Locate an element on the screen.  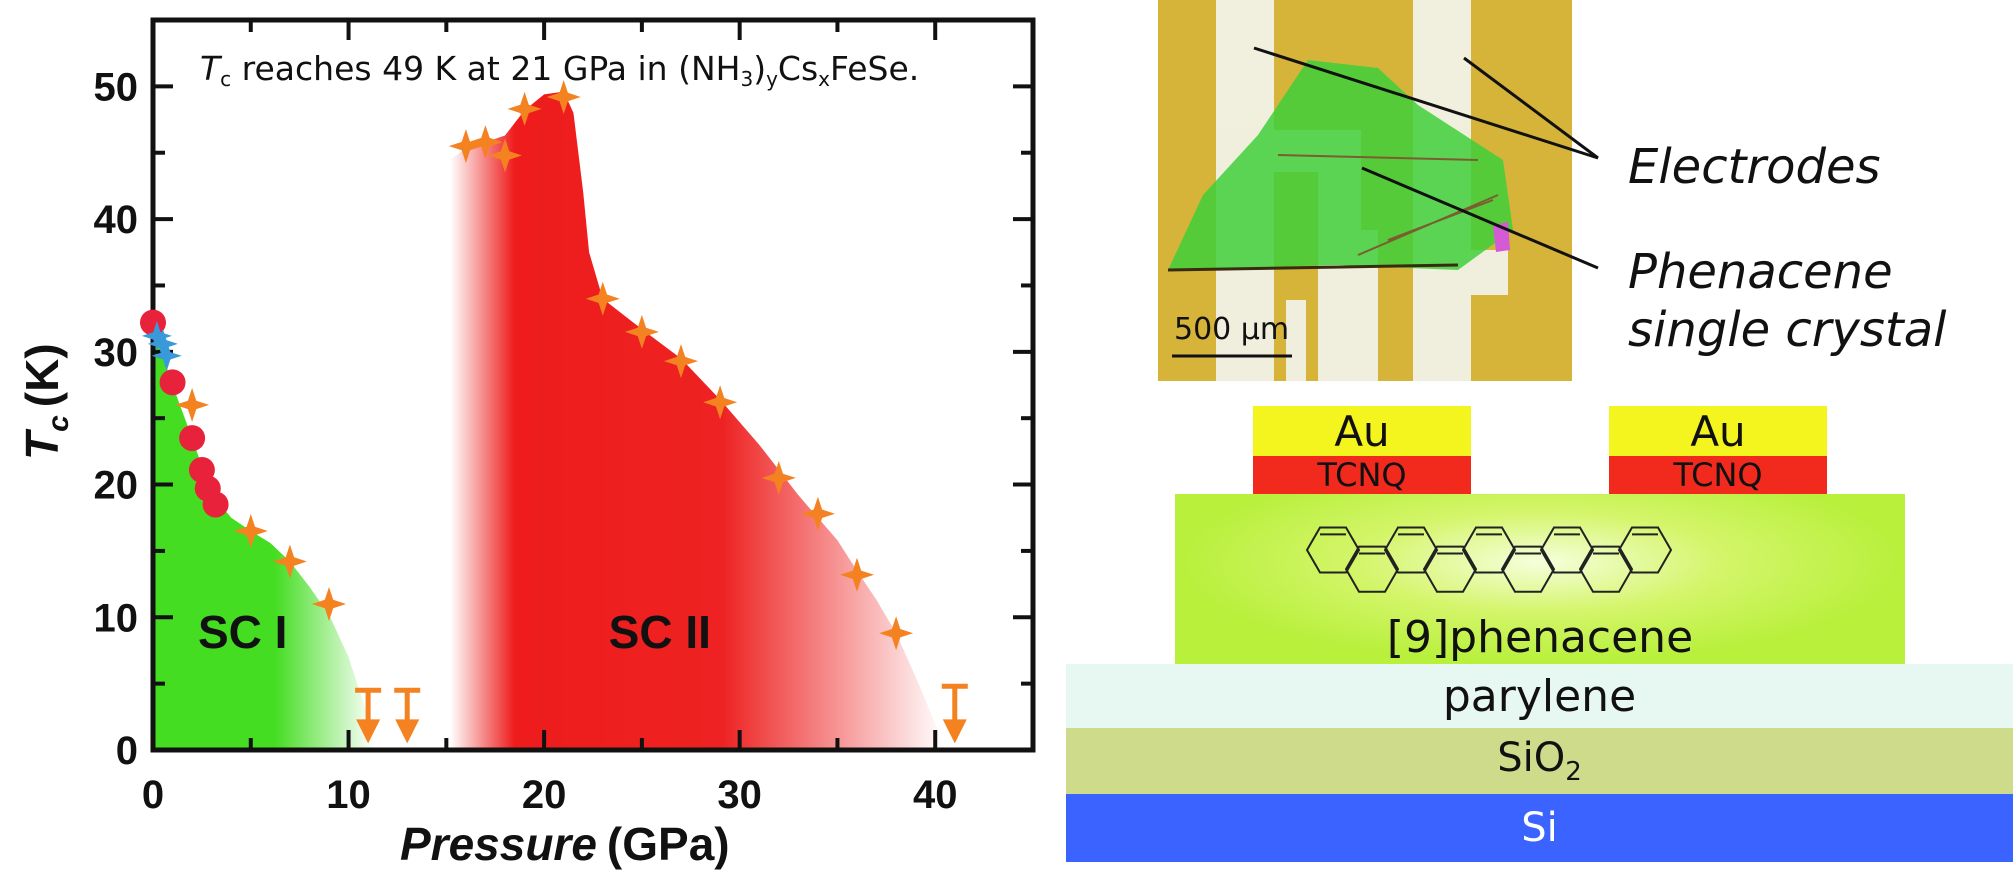
au-left-label: Au is located at coordinates (1362, 431).